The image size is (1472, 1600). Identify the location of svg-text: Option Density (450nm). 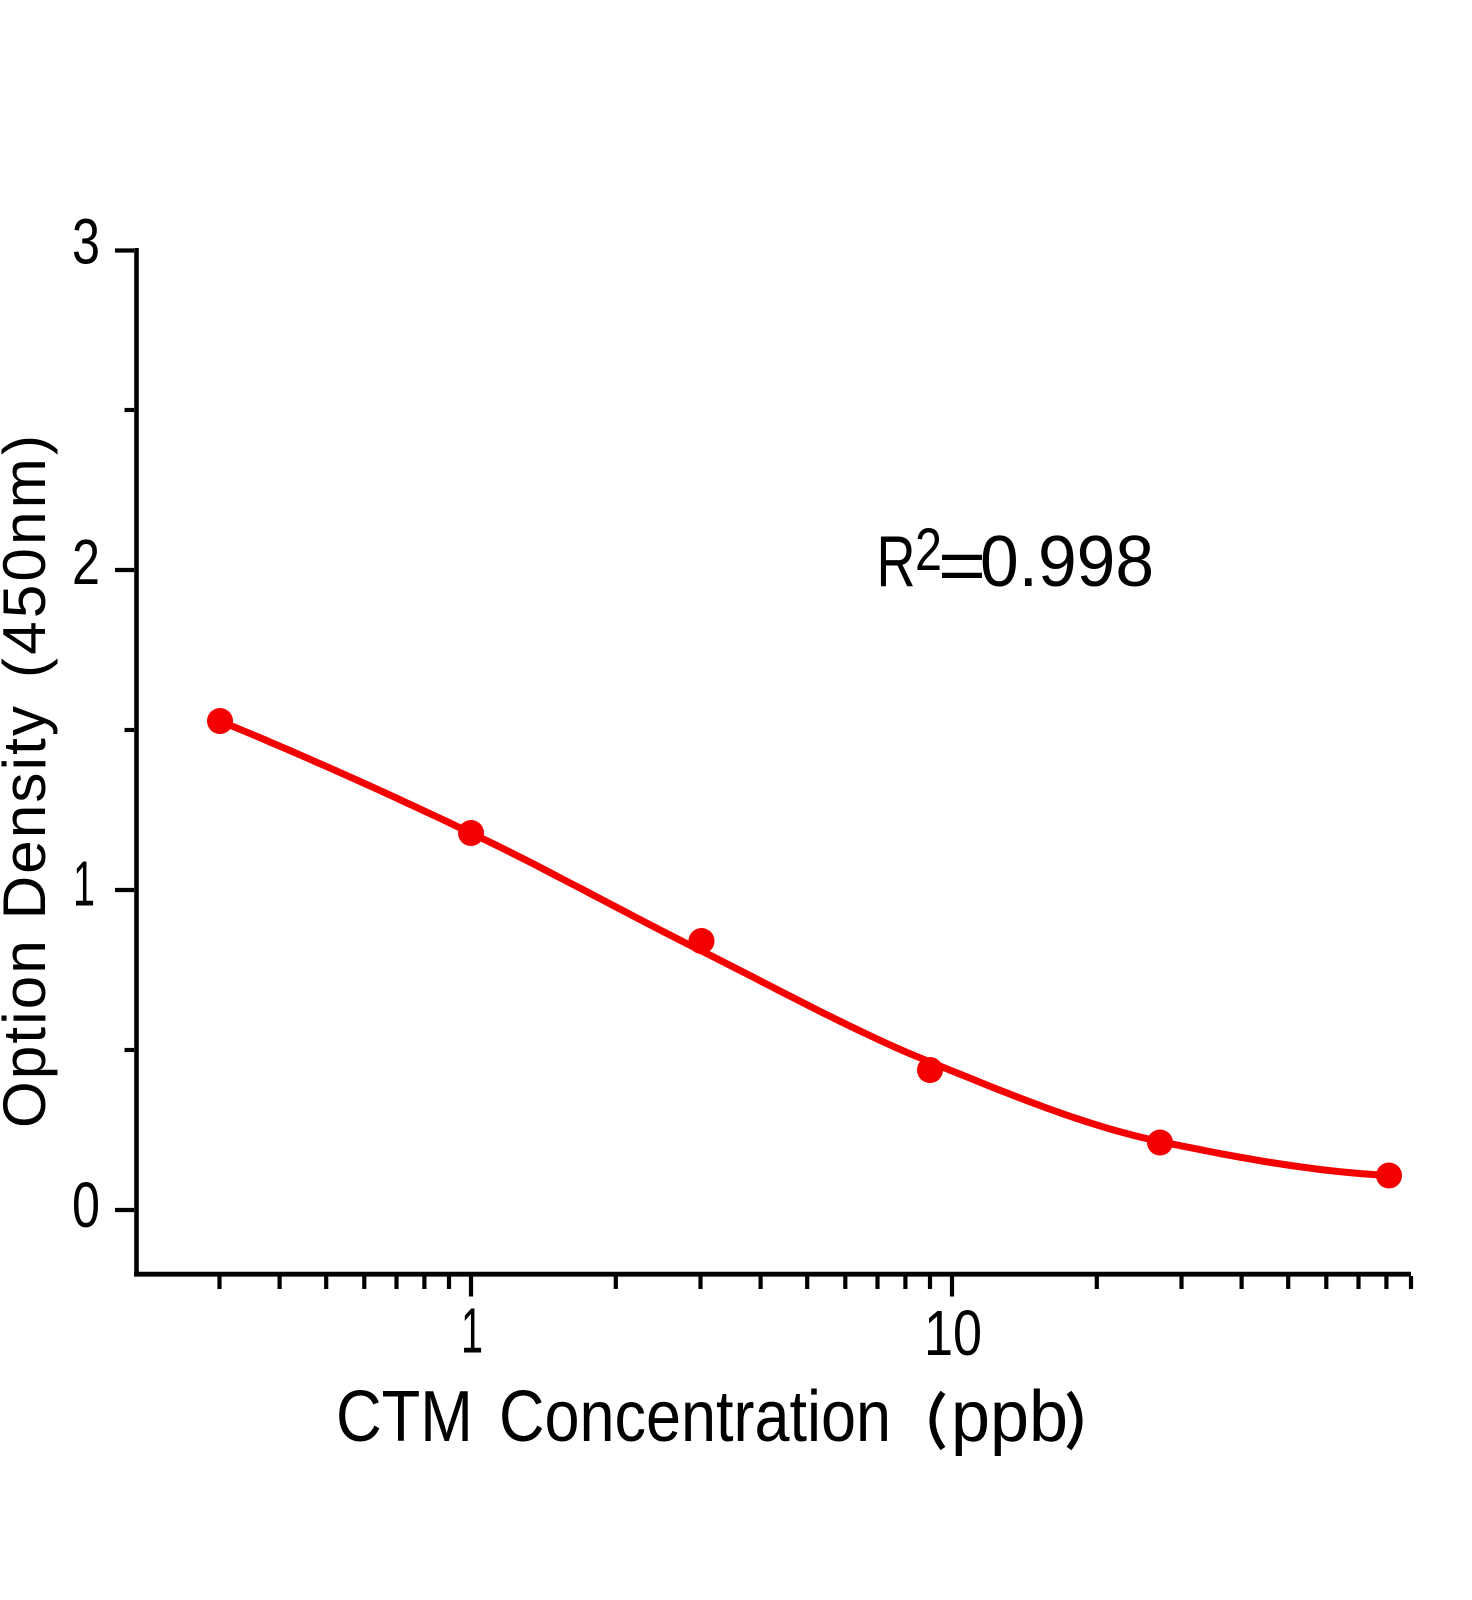
(29, 781).